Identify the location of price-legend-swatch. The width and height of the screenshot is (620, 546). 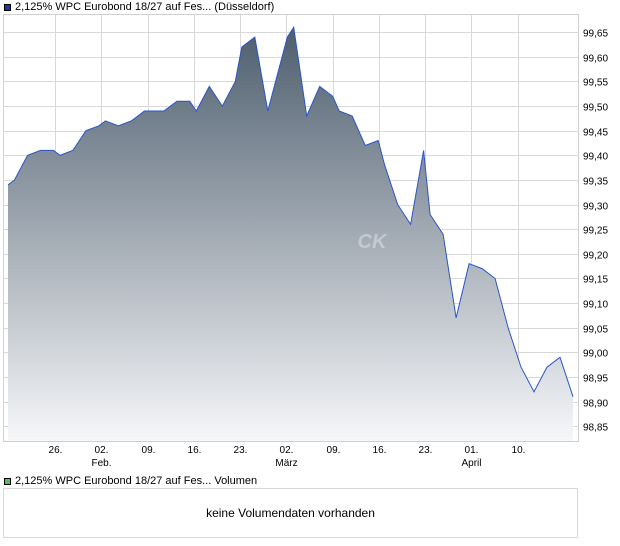
(7, 7).